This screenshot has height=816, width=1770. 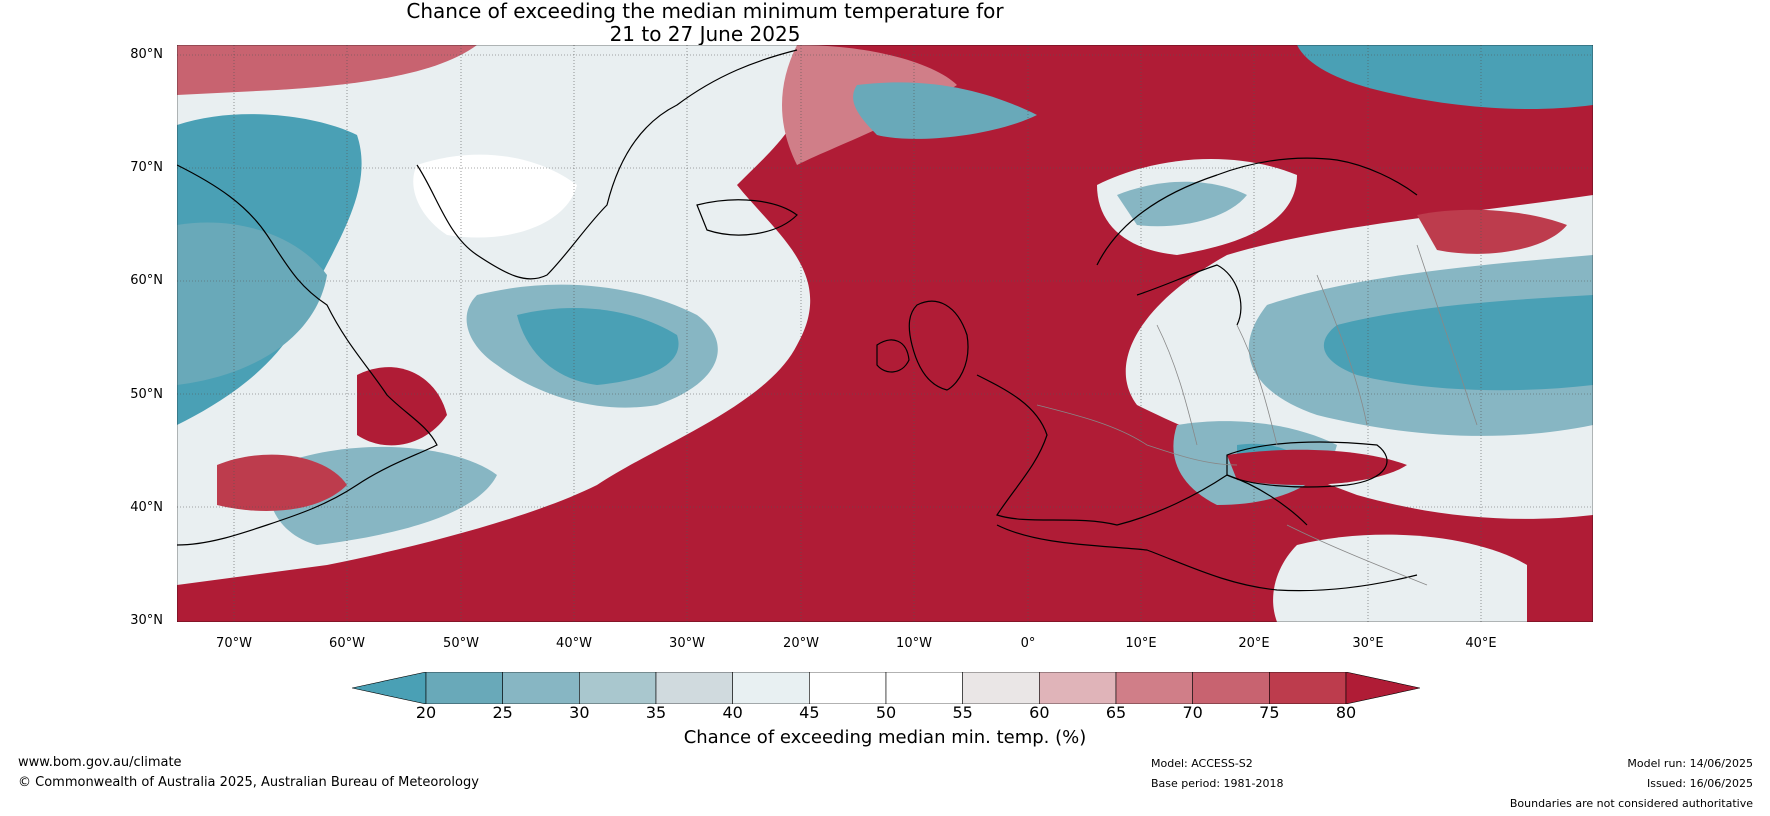 I want to click on colorbar-tick-label: 35, so click(x=656, y=712).